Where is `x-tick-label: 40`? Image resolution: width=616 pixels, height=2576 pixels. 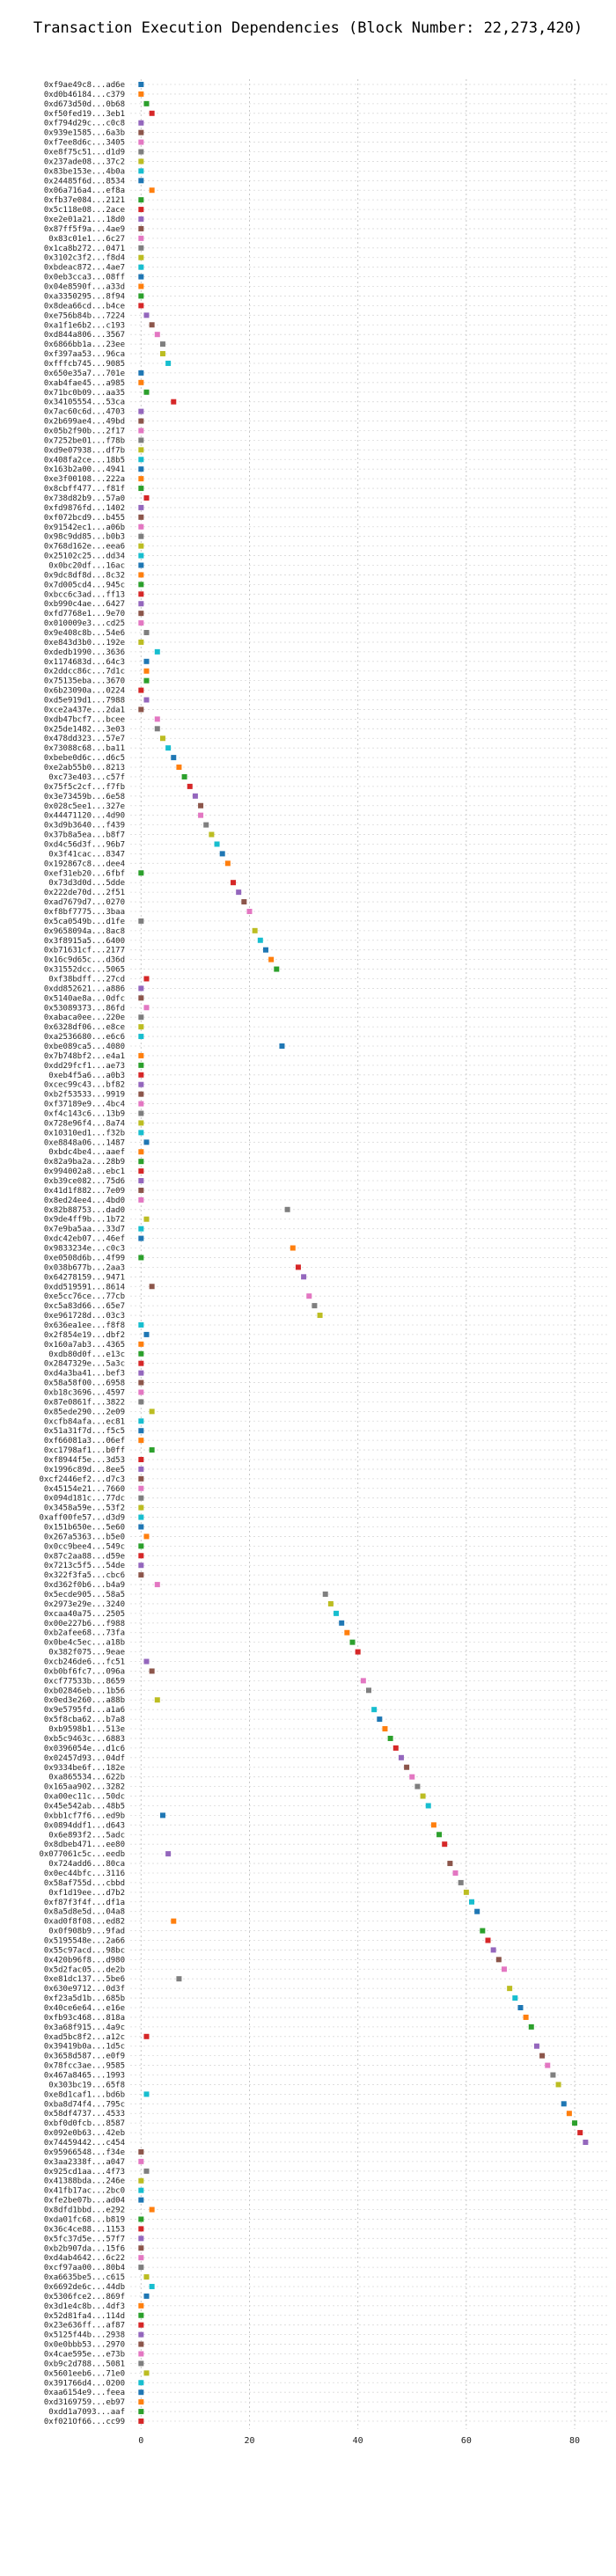 x-tick-label: 40 is located at coordinates (358, 2441).